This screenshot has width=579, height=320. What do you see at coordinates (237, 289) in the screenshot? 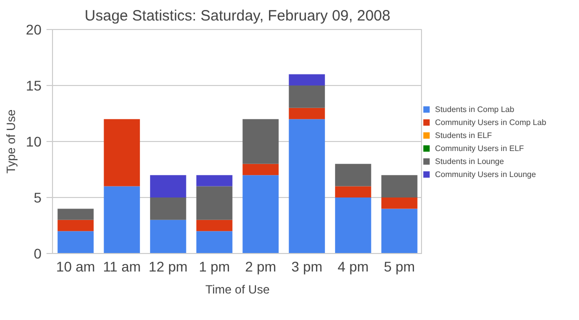
I see `x-axis-title: Time of Use` at bounding box center [237, 289].